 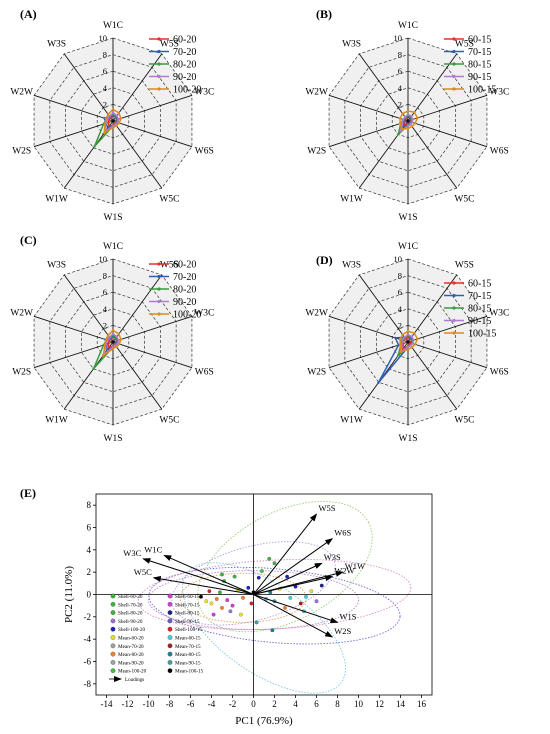 I want to click on loading-label: W2W, so click(x=344, y=571).